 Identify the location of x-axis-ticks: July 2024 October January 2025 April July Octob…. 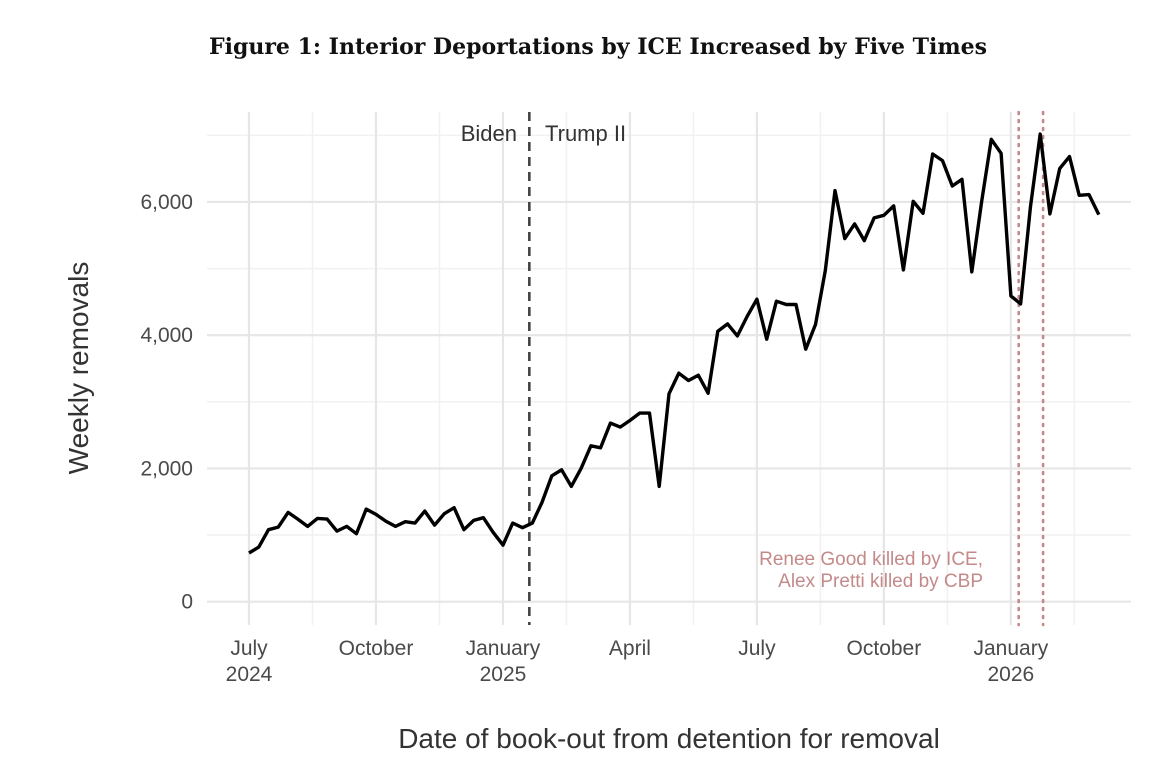
(637, 661).